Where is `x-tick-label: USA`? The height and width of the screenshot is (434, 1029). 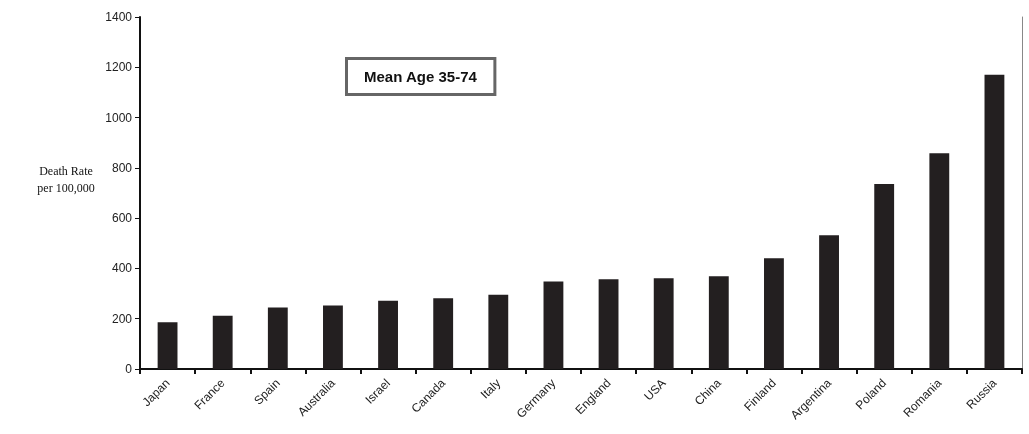
x-tick-label: USA is located at coordinates (655, 390).